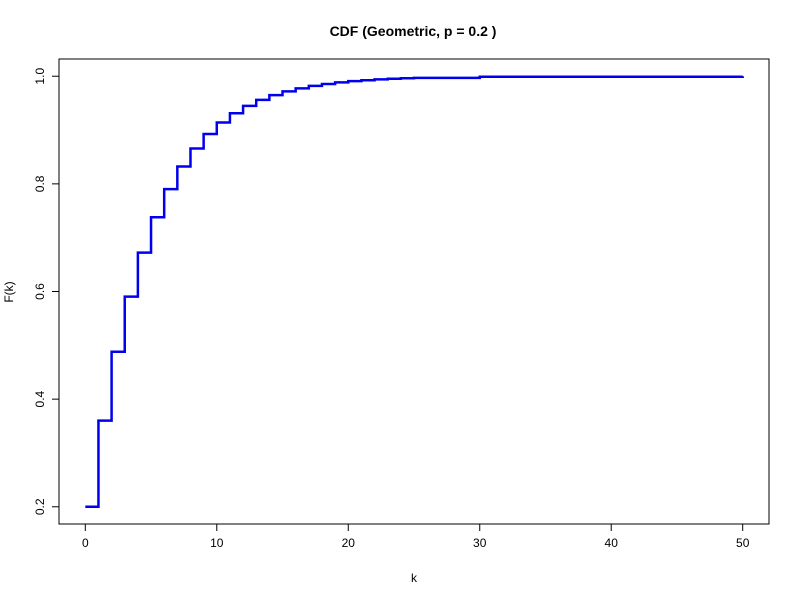 Image resolution: width=800 pixels, height=600 pixels. I want to click on y-tick-label: 0.2, so click(40, 506).